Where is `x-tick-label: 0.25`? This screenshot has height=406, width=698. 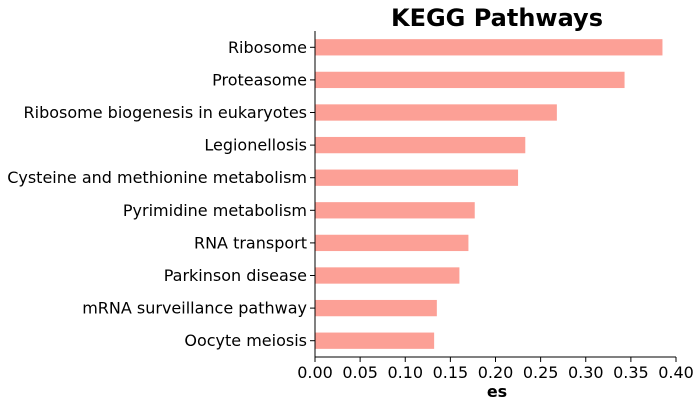
x-tick-label: 0.25 is located at coordinates (541, 372).